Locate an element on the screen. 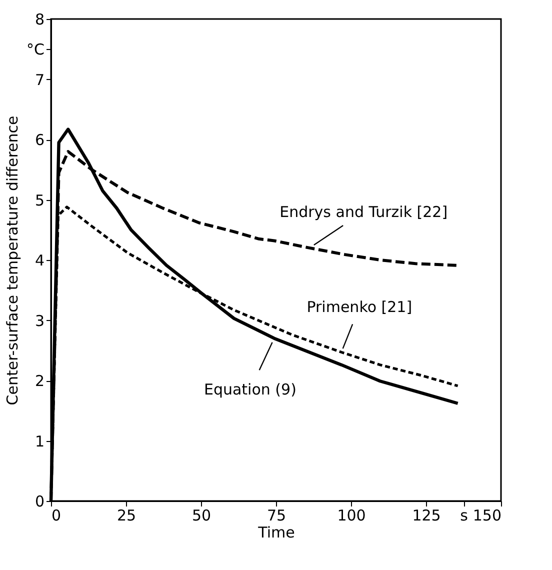 This screenshot has height=570, width=552. x-tick-label: 125 is located at coordinates (426, 515).